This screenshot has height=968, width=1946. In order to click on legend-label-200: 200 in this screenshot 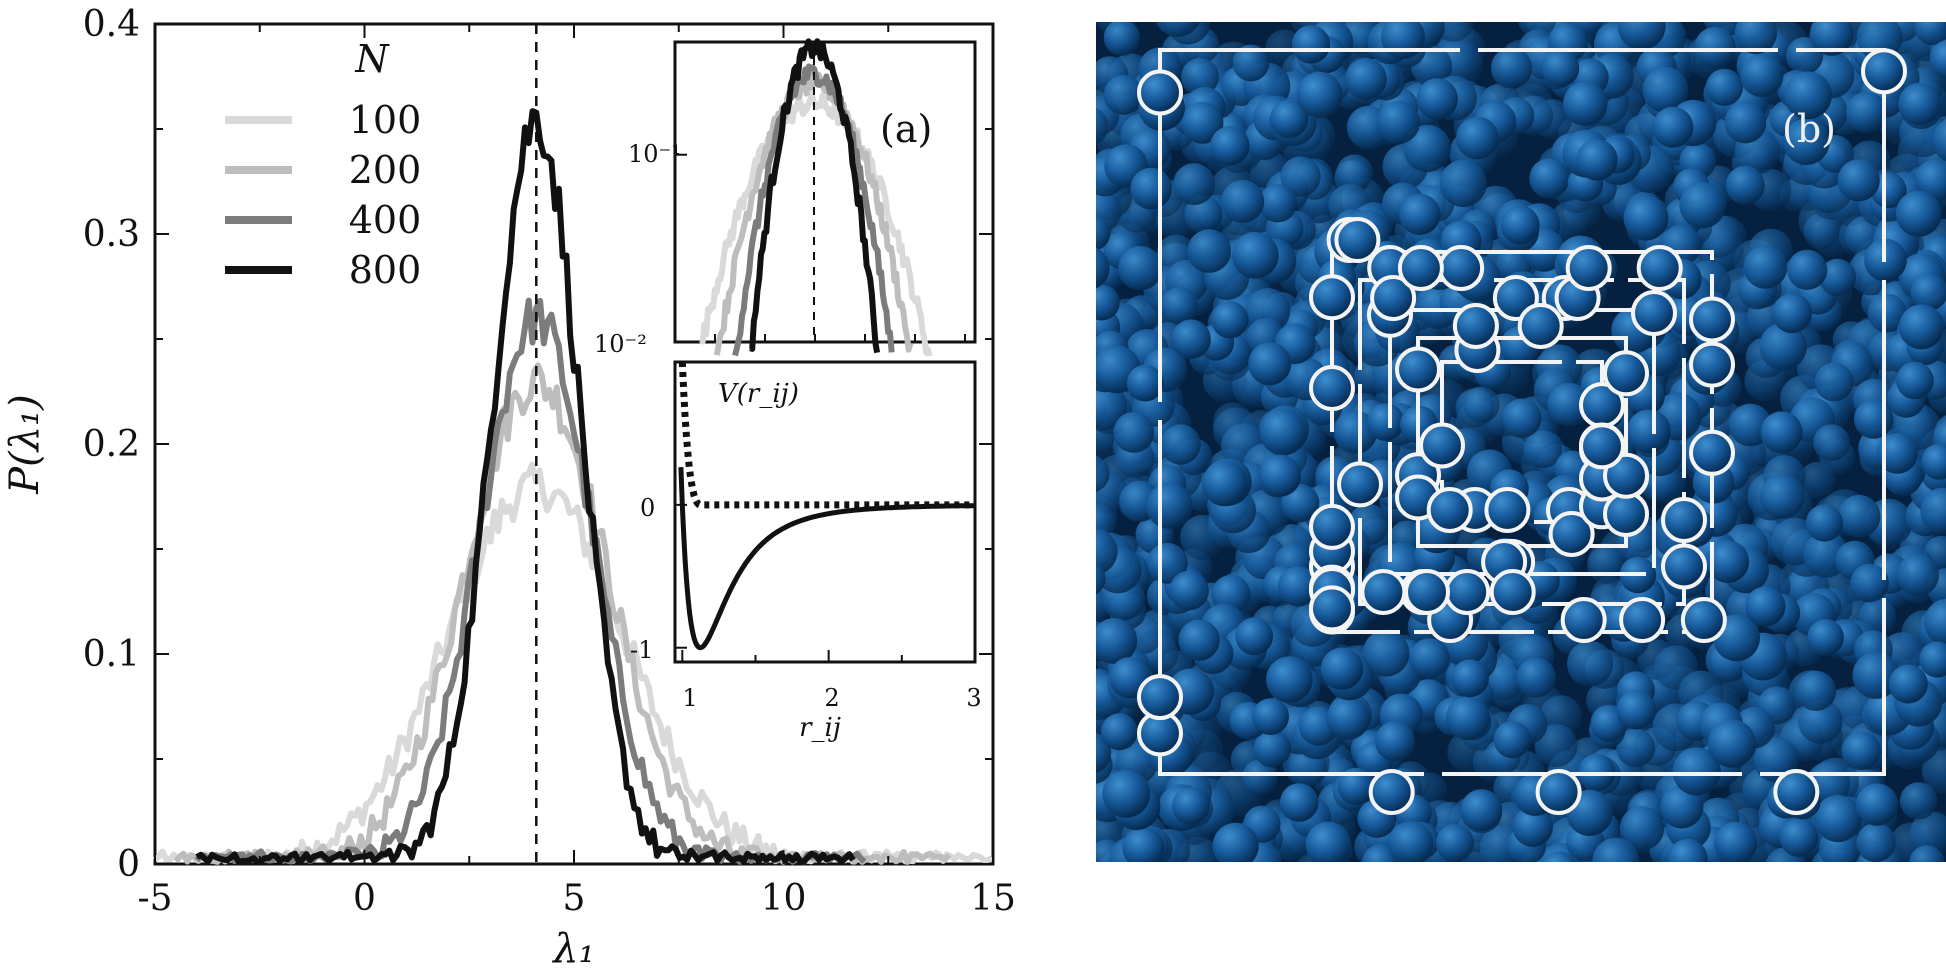, I will do `click(385, 170)`.